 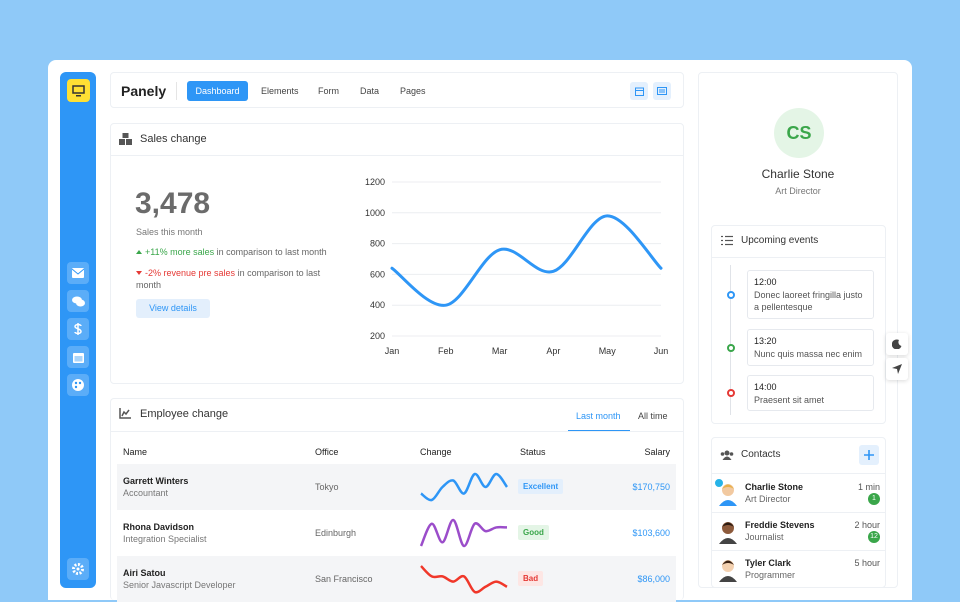 What do you see at coordinates (867, 525) in the screenshot?
I see `contact-time: 2 hour` at bounding box center [867, 525].